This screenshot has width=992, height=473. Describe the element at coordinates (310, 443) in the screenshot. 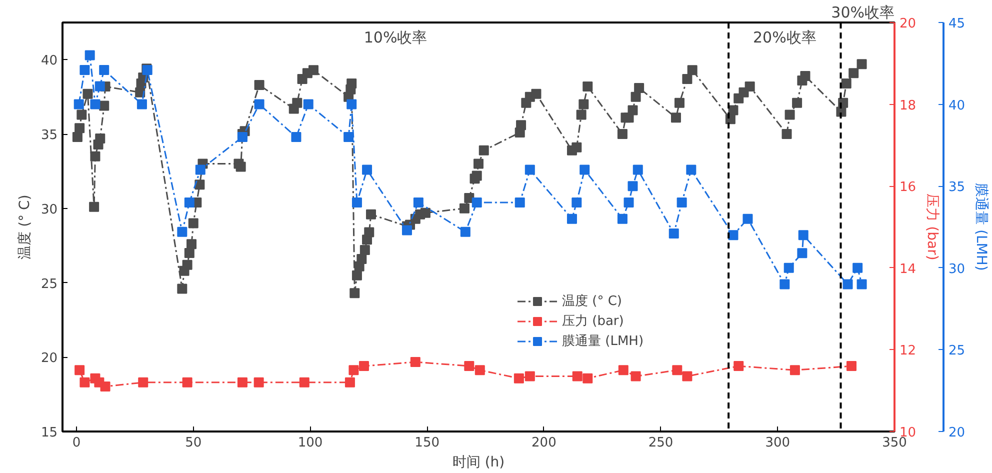

I see `x-tick-label: 100` at that location.